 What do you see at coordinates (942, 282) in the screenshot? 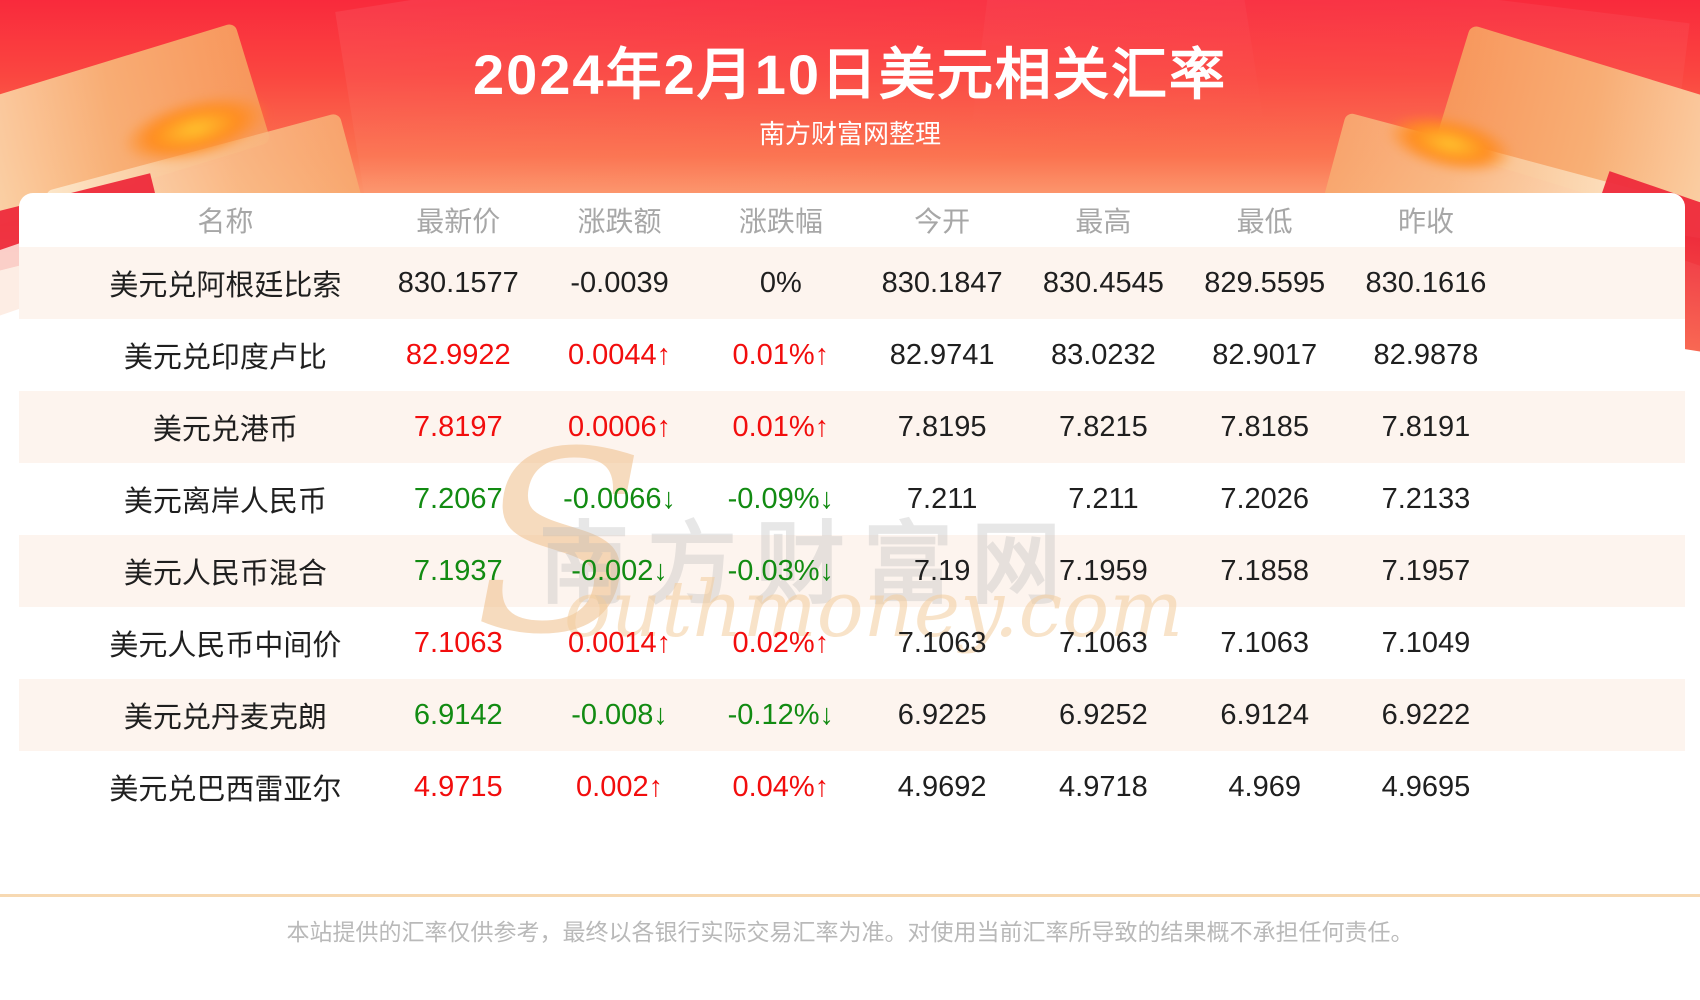
I see `cell-open: 830.1847` at bounding box center [942, 282].